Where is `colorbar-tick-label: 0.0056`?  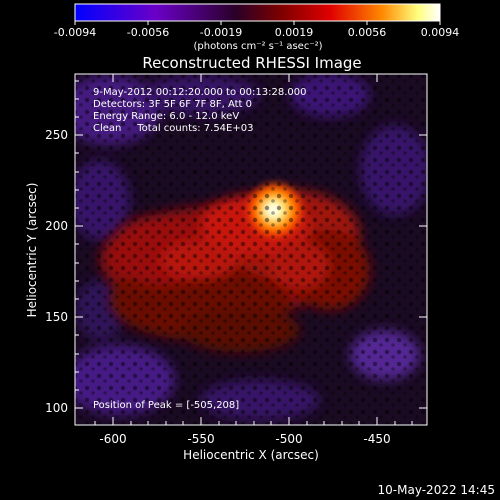
colorbar-tick-label: 0.0056 is located at coordinates (367, 32).